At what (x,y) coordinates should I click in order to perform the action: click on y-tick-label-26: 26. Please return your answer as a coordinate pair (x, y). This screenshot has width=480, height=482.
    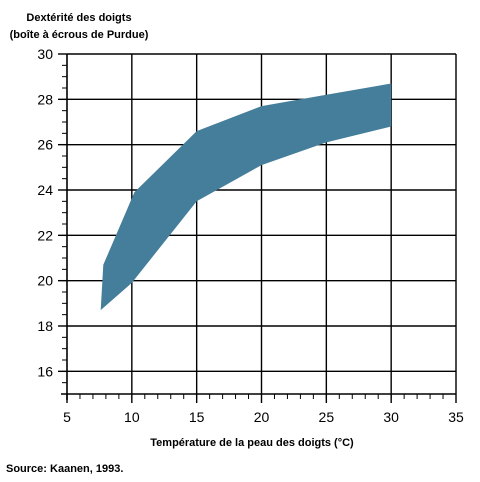
    Looking at the image, I should click on (45, 145).